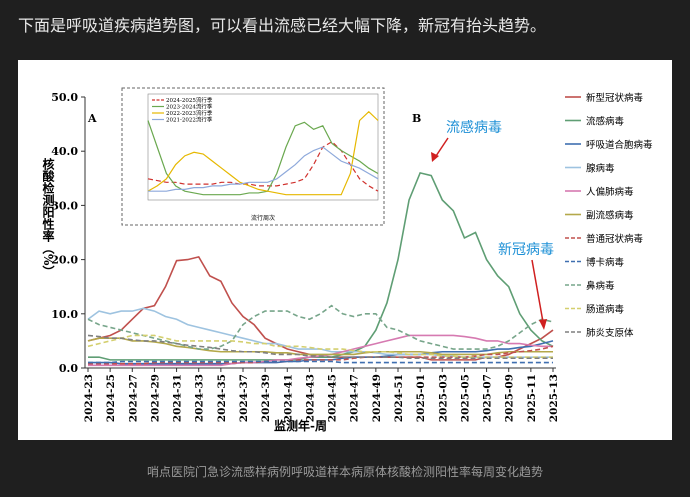 This screenshot has width=690, height=497. I want to click on legend-label: 2022-2023流行季, so click(189, 113).